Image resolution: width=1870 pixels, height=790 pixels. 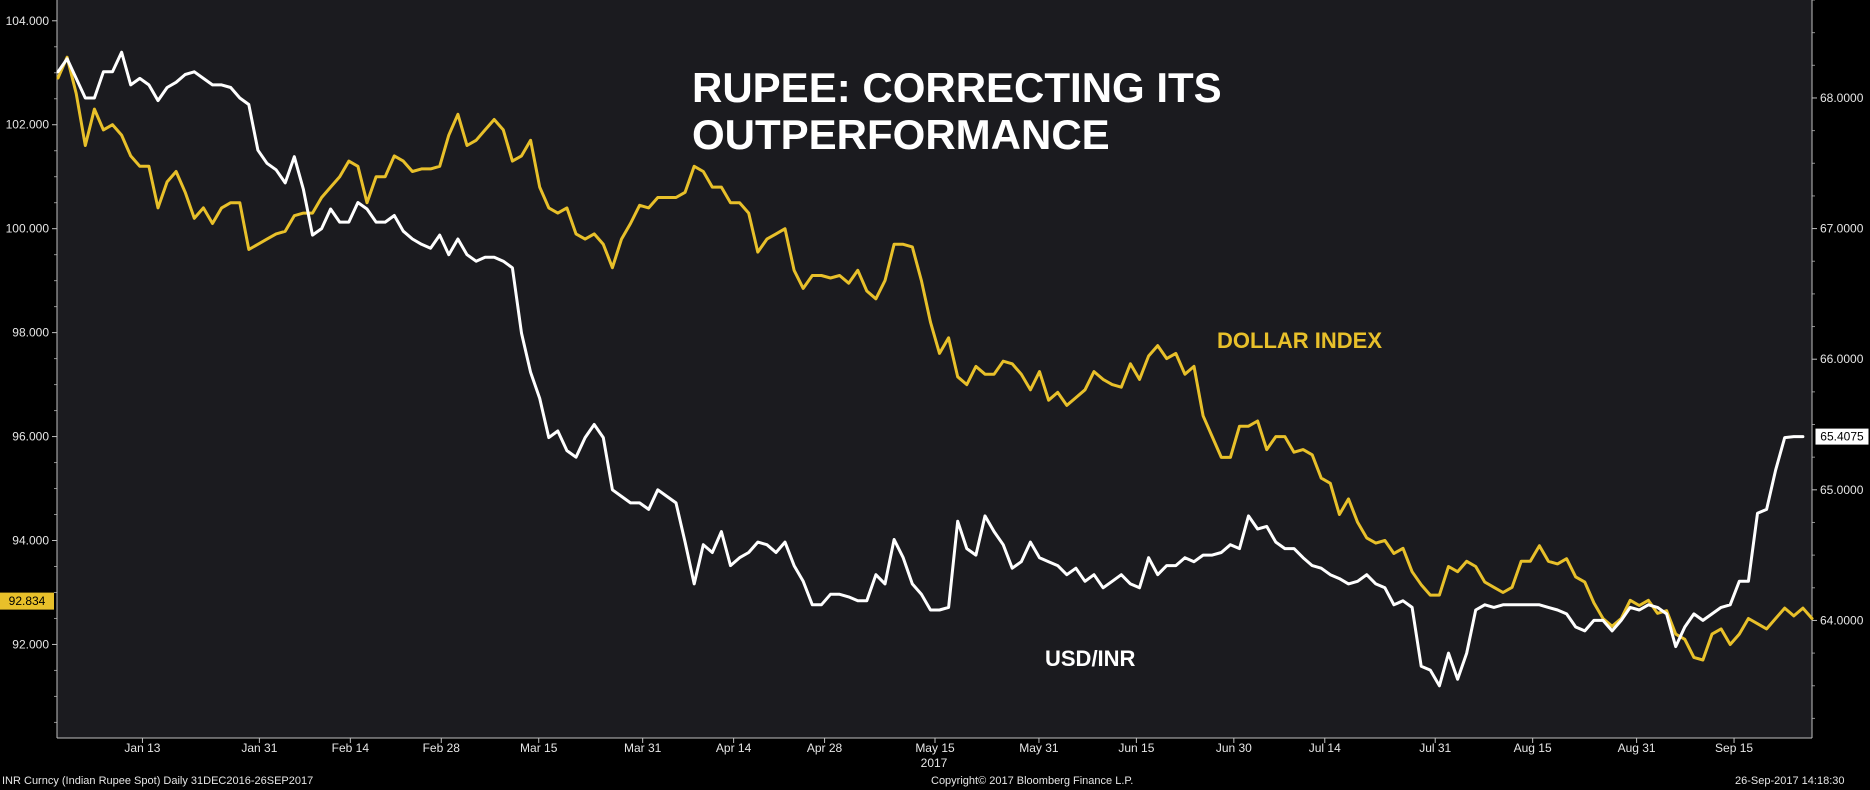 I want to click on x-axis-tick-label: May 31, so click(x=1039, y=748).